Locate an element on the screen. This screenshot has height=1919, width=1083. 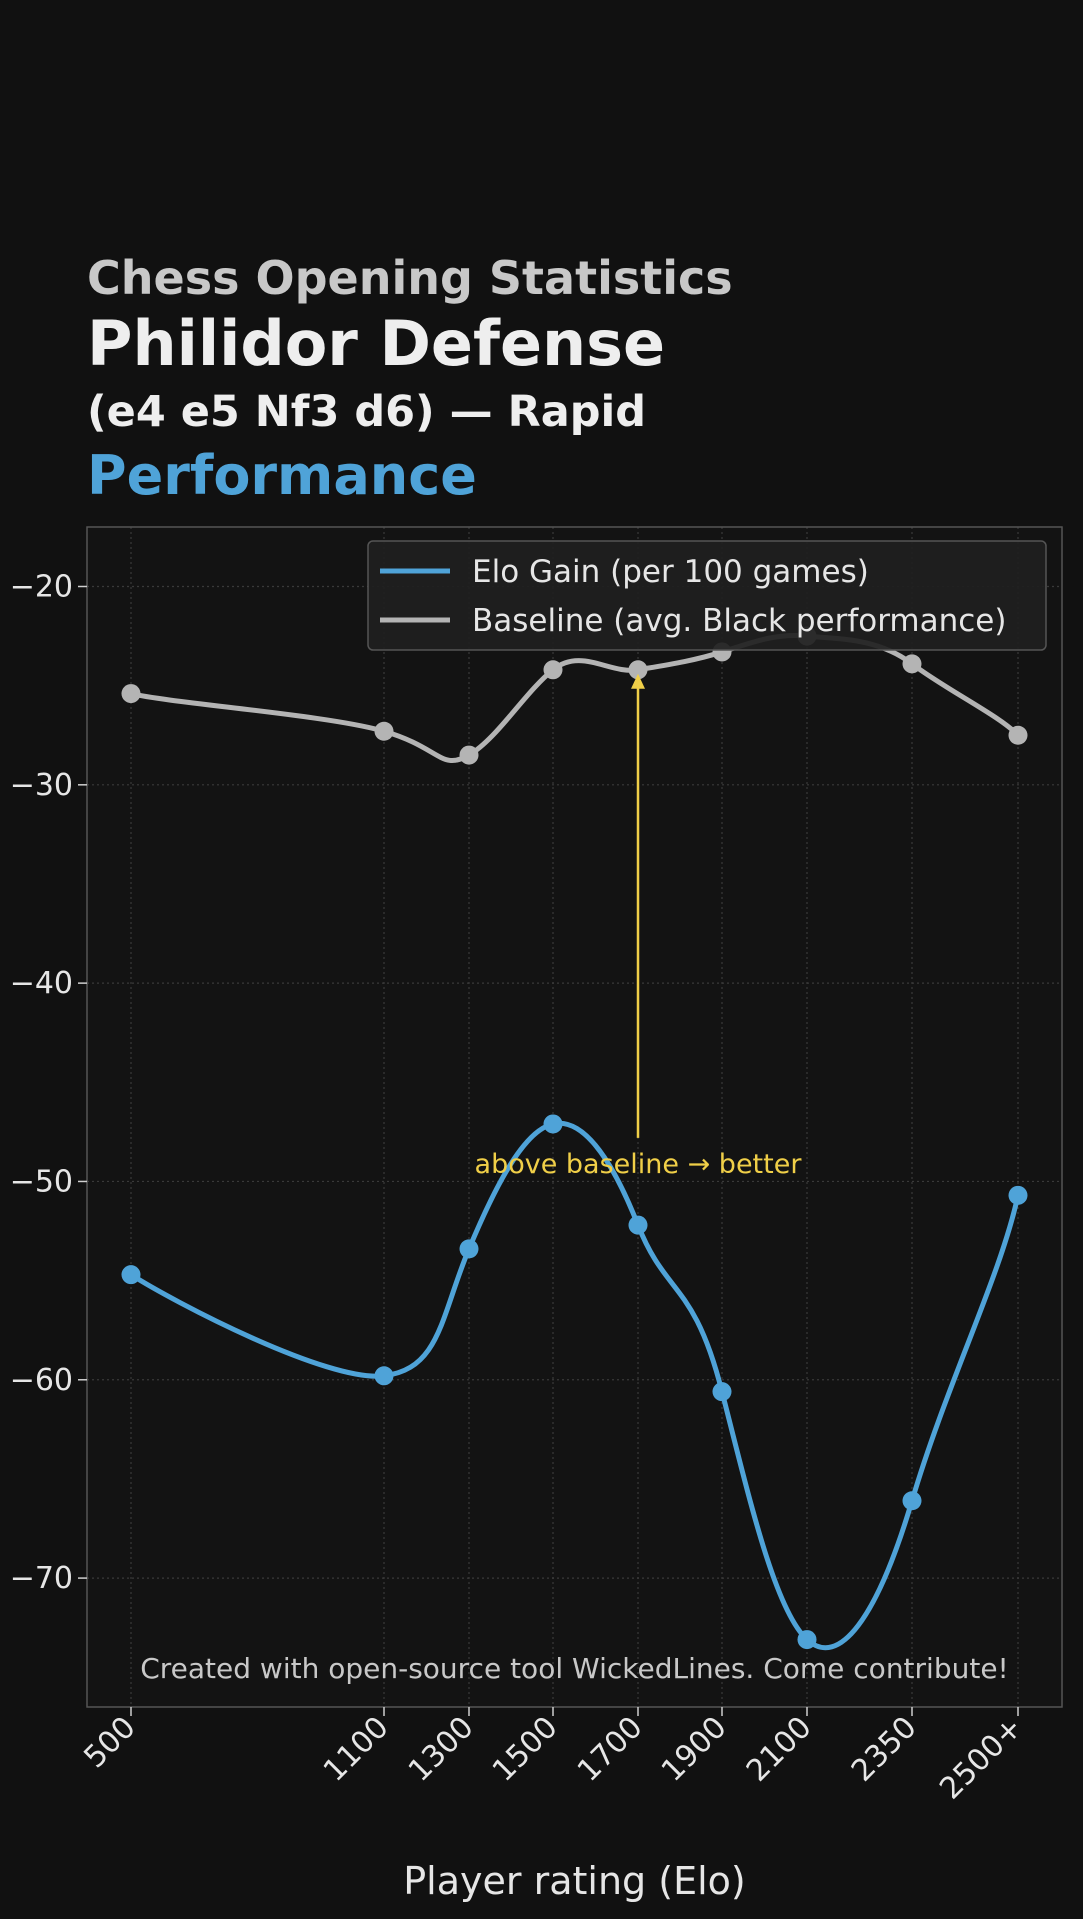
annotation-arrow-head is located at coordinates (638, 681).